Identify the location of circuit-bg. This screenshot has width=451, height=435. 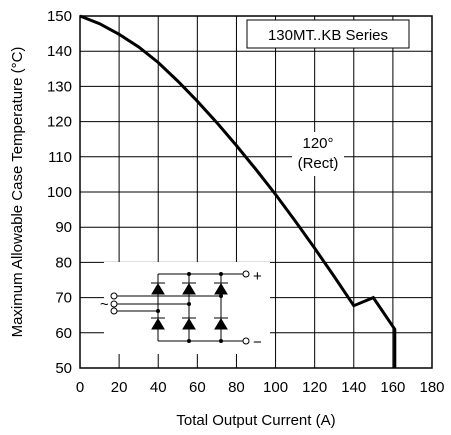
(187, 308).